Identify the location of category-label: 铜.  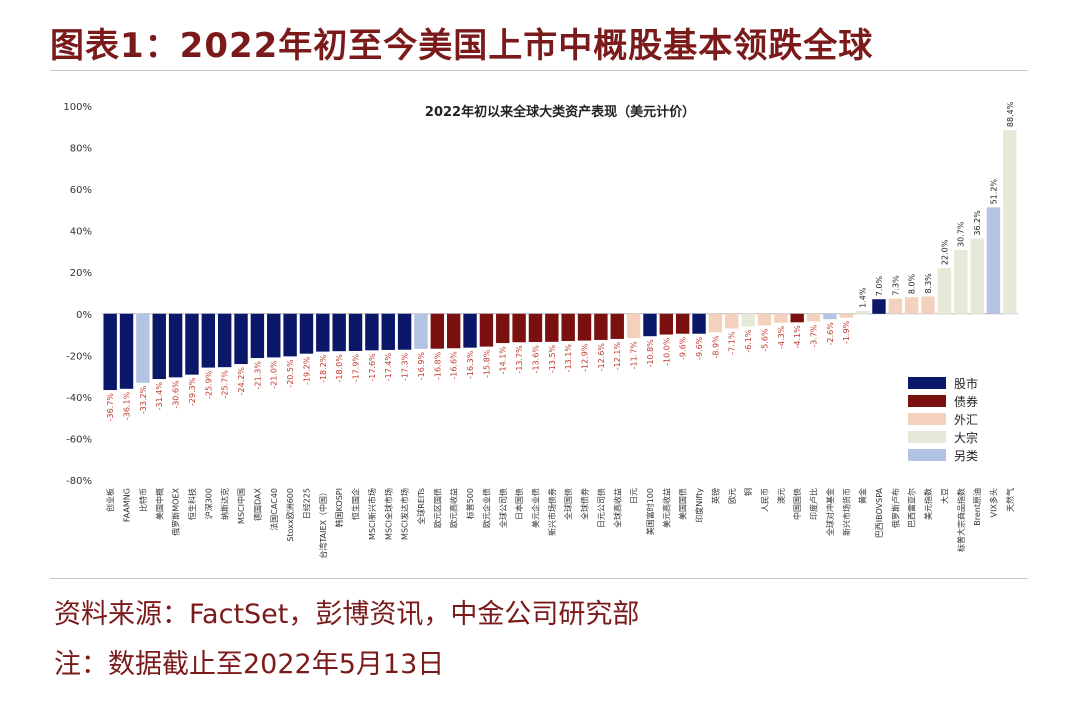
(748, 492).